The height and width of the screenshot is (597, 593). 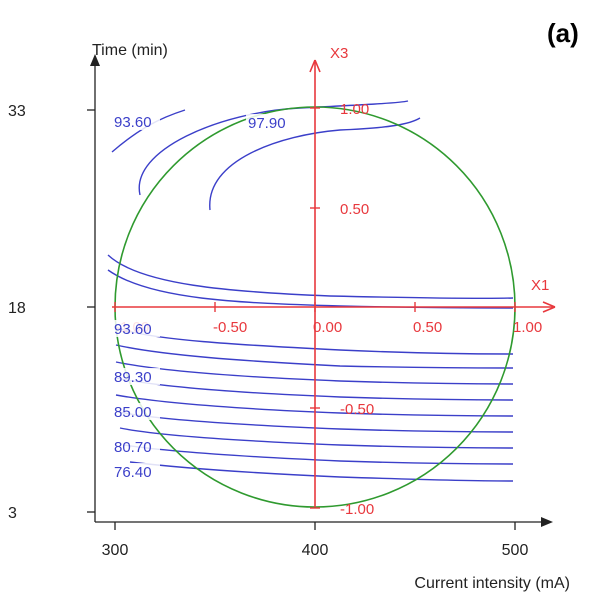 What do you see at coordinates (115, 550) in the screenshot?
I see `x-tick-label: 300` at bounding box center [115, 550].